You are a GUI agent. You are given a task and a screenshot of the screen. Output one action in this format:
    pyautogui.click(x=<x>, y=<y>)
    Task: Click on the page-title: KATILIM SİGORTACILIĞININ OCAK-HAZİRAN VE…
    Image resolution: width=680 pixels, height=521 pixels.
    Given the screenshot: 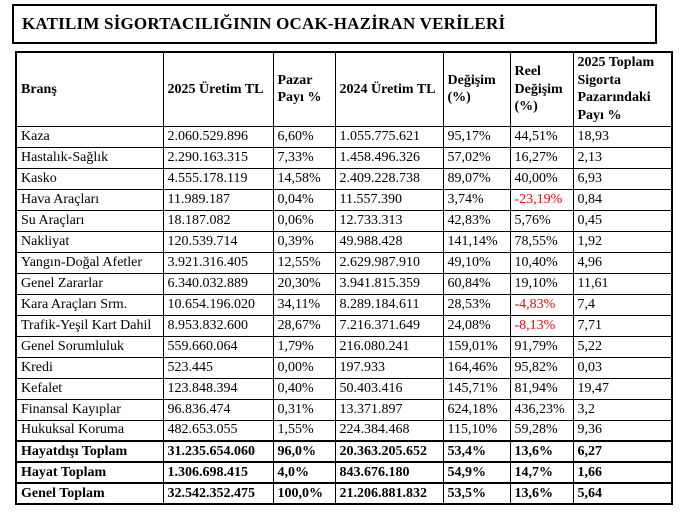 What is the action you would take?
    pyautogui.click(x=264, y=23)
    